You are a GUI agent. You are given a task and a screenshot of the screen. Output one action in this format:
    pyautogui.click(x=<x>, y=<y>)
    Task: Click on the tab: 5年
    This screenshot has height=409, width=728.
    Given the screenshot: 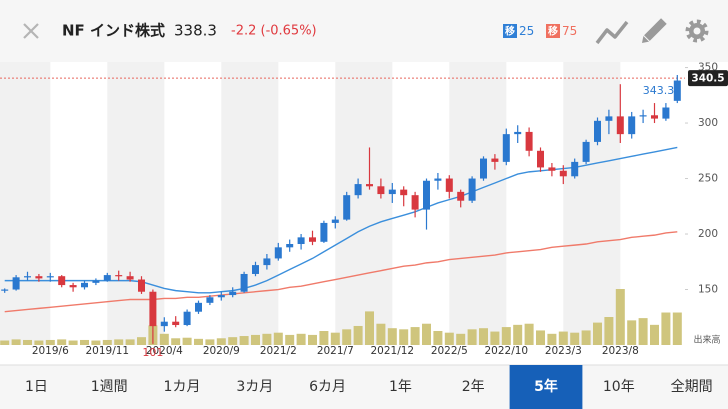 What is the action you would take?
    pyautogui.click(x=546, y=386)
    